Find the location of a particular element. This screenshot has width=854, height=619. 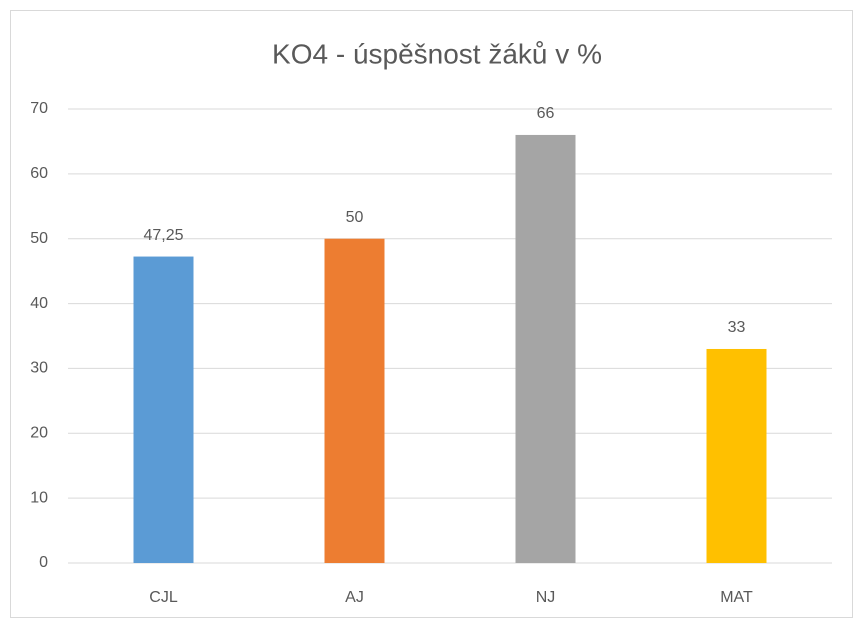

data-label: 66 is located at coordinates (546, 113).